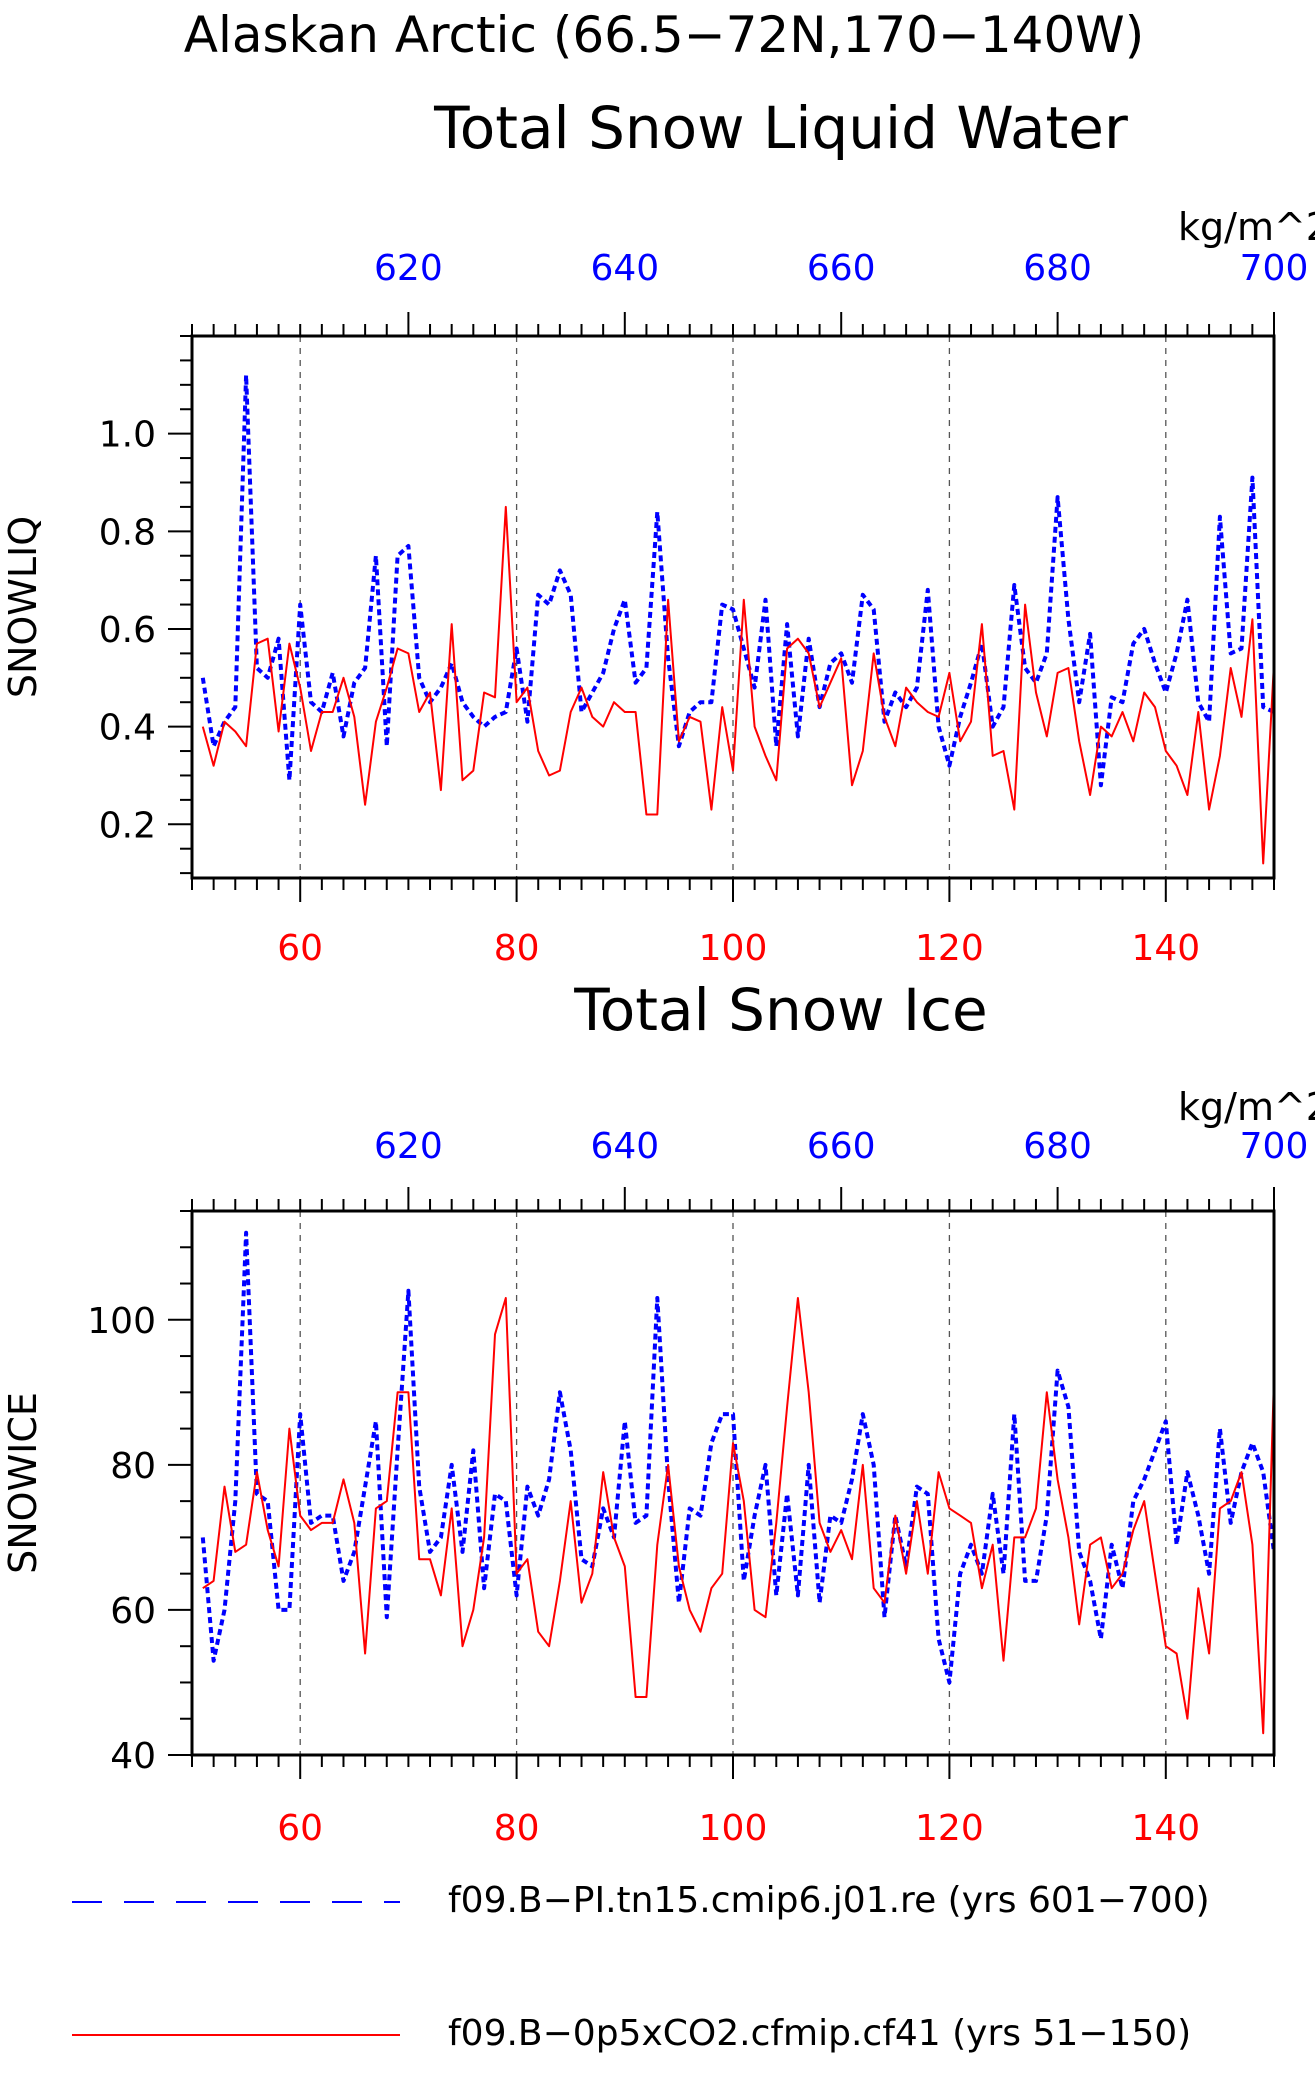 This screenshot has width=1315, height=2075. Describe the element at coordinates (127, 532) in the screenshot. I see `y-tick-label: 0.8` at that location.